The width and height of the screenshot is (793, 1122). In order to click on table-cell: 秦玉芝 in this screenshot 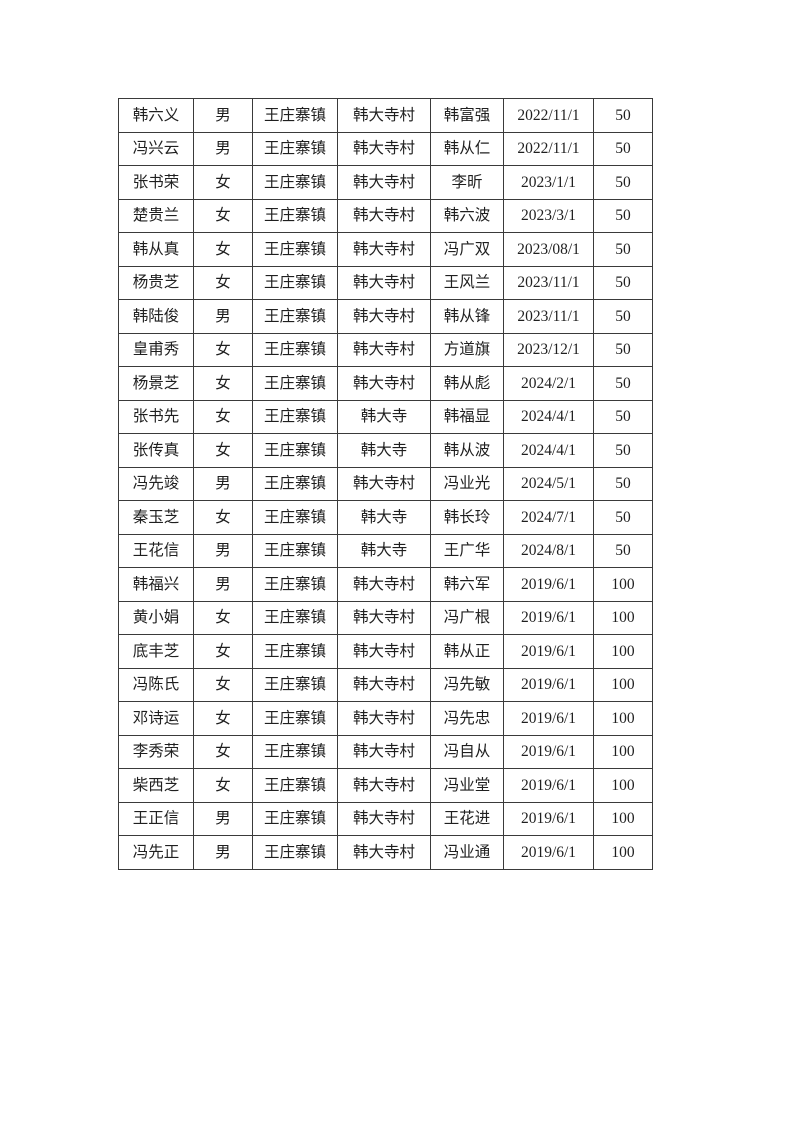, I will do `click(156, 517)`.